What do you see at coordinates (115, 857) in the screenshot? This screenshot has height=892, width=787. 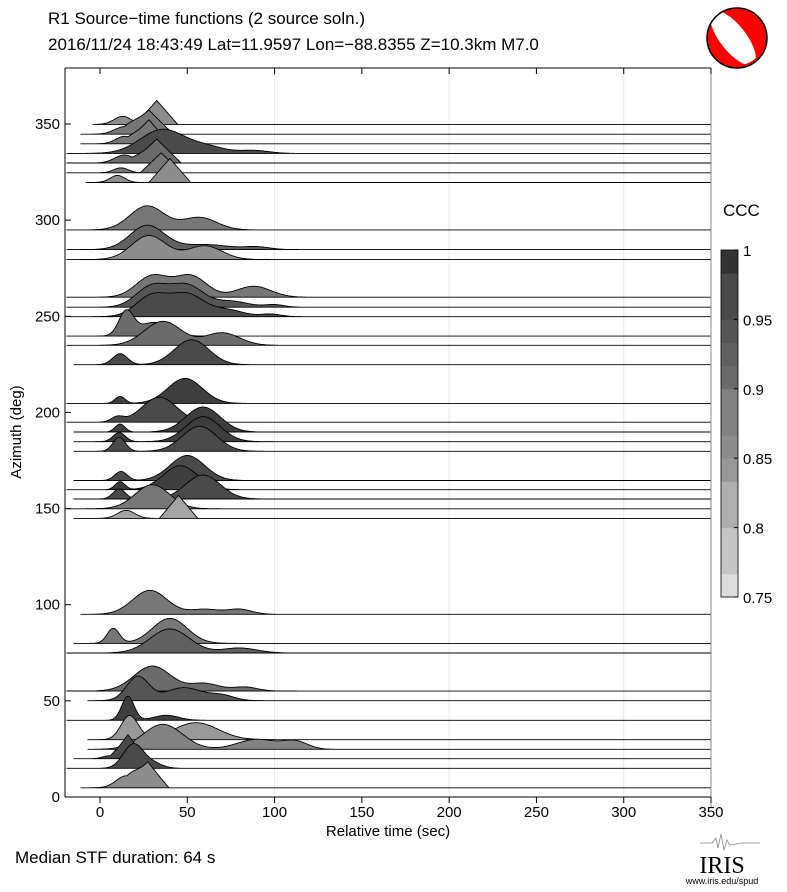 I see `median-duration-label: Median STF duration: 64 s` at bounding box center [115, 857].